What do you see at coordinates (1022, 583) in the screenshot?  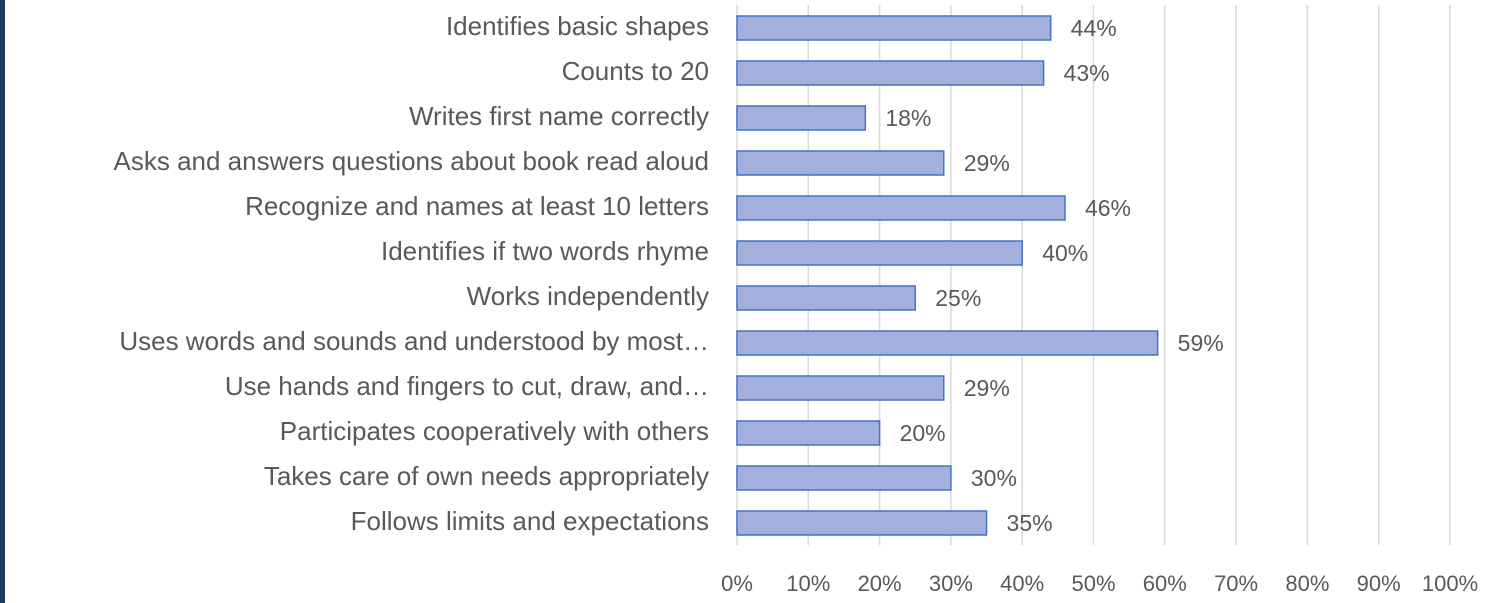 I see `x-tick-label: 40%` at bounding box center [1022, 583].